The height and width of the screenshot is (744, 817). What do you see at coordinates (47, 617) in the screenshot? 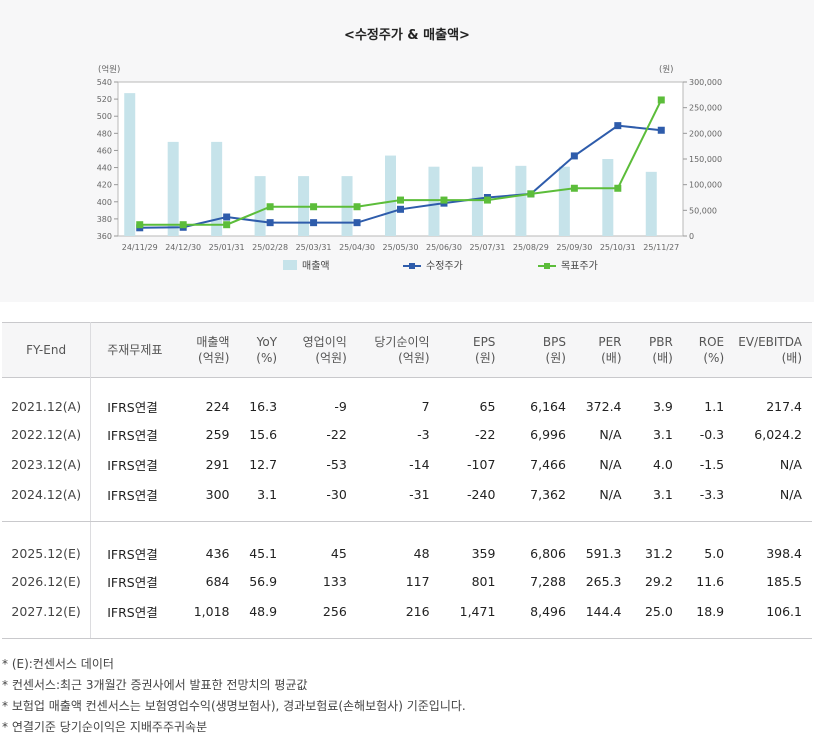
I see `fy-end-cell: 2027.12(E)` at bounding box center [47, 617].